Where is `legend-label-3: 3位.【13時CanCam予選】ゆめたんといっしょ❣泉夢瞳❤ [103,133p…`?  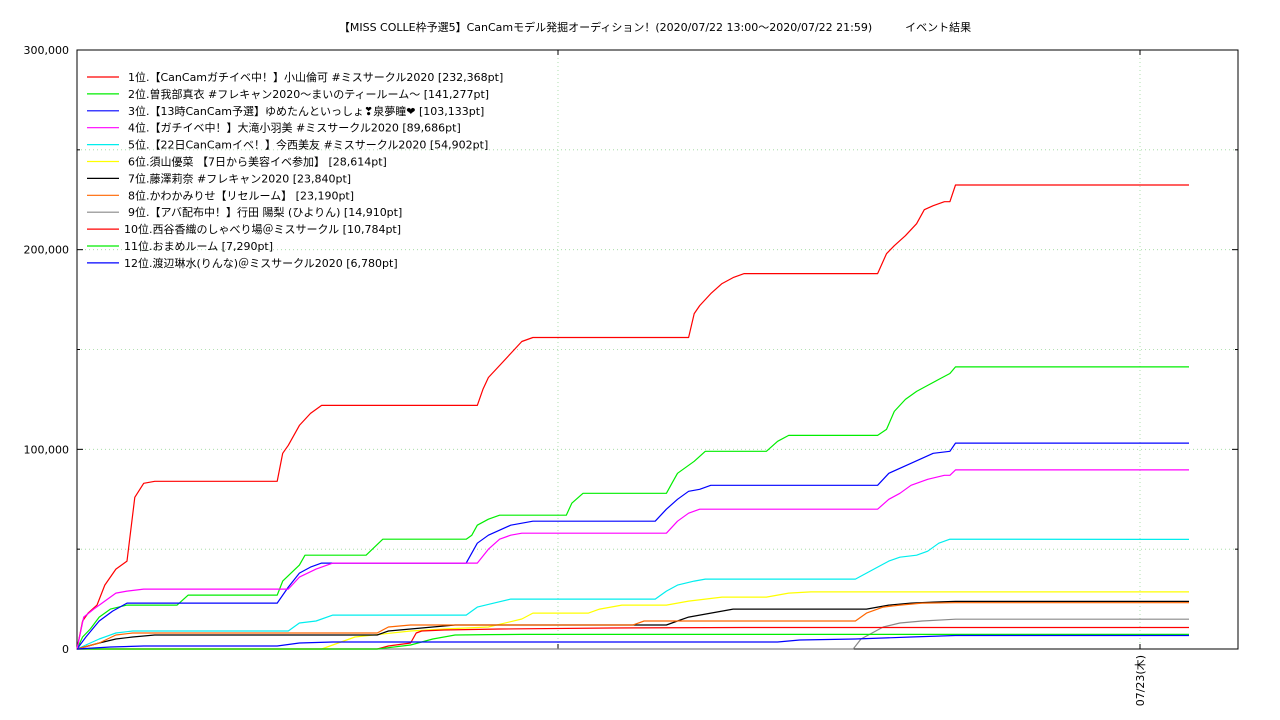
legend-label-3: 3位.【13時CanCam予選】ゆめたんといっしょ❣泉夢瞳❤ [103,133p… is located at coordinates (306, 111).